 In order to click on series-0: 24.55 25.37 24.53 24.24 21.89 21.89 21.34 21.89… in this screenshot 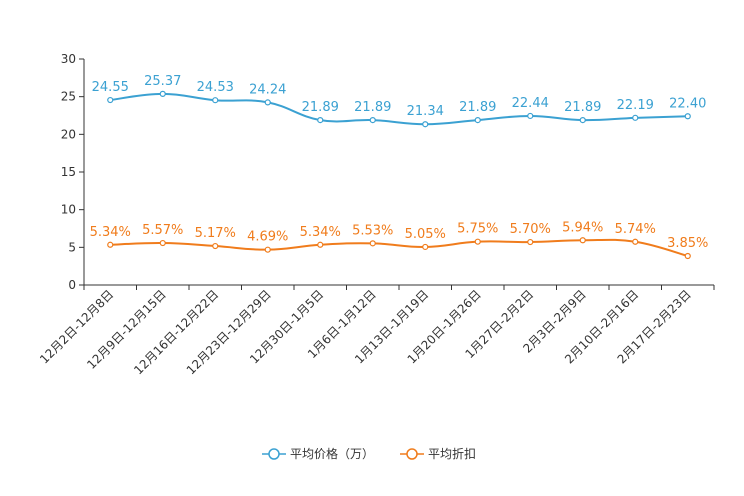, I will do `click(399, 101)`.